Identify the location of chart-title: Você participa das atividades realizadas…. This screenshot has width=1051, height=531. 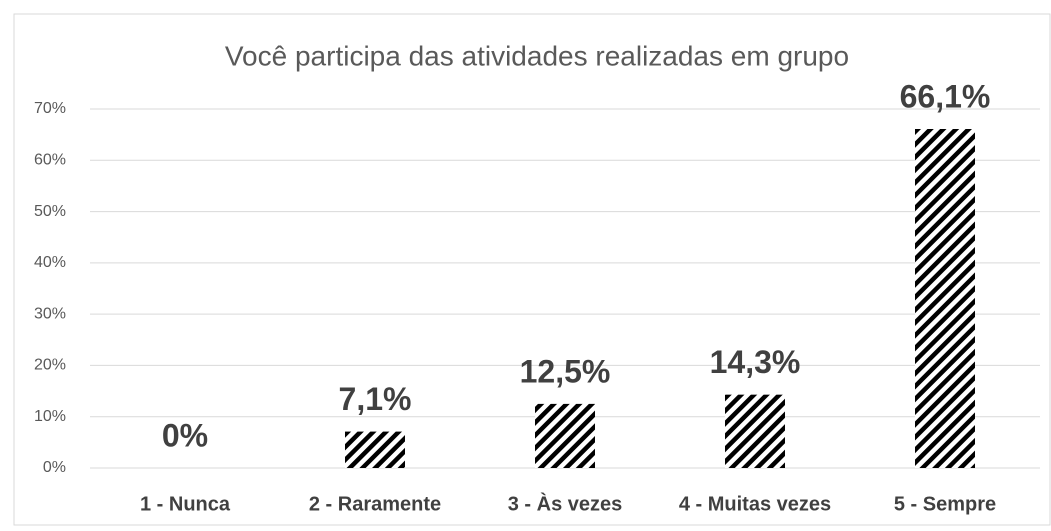
(537, 55).